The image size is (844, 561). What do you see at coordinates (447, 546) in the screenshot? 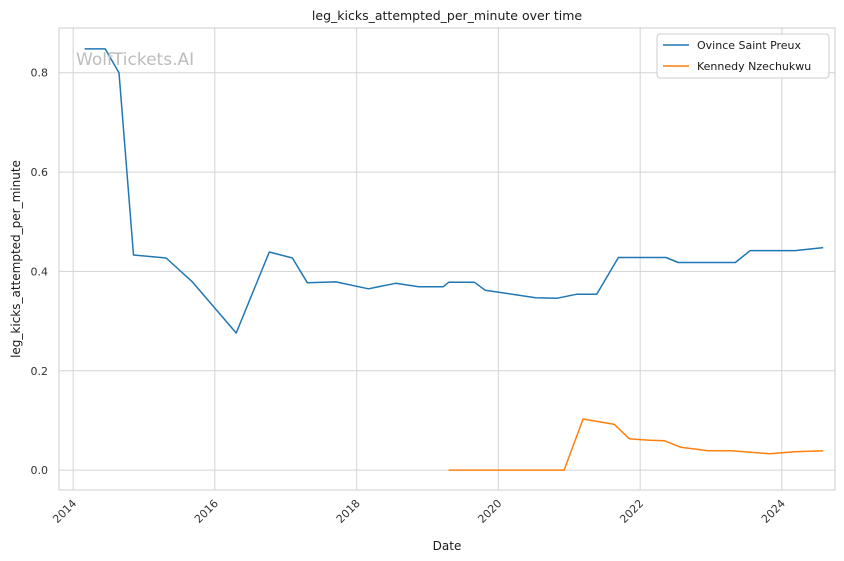
I see `x-axis-label: Date` at bounding box center [447, 546].